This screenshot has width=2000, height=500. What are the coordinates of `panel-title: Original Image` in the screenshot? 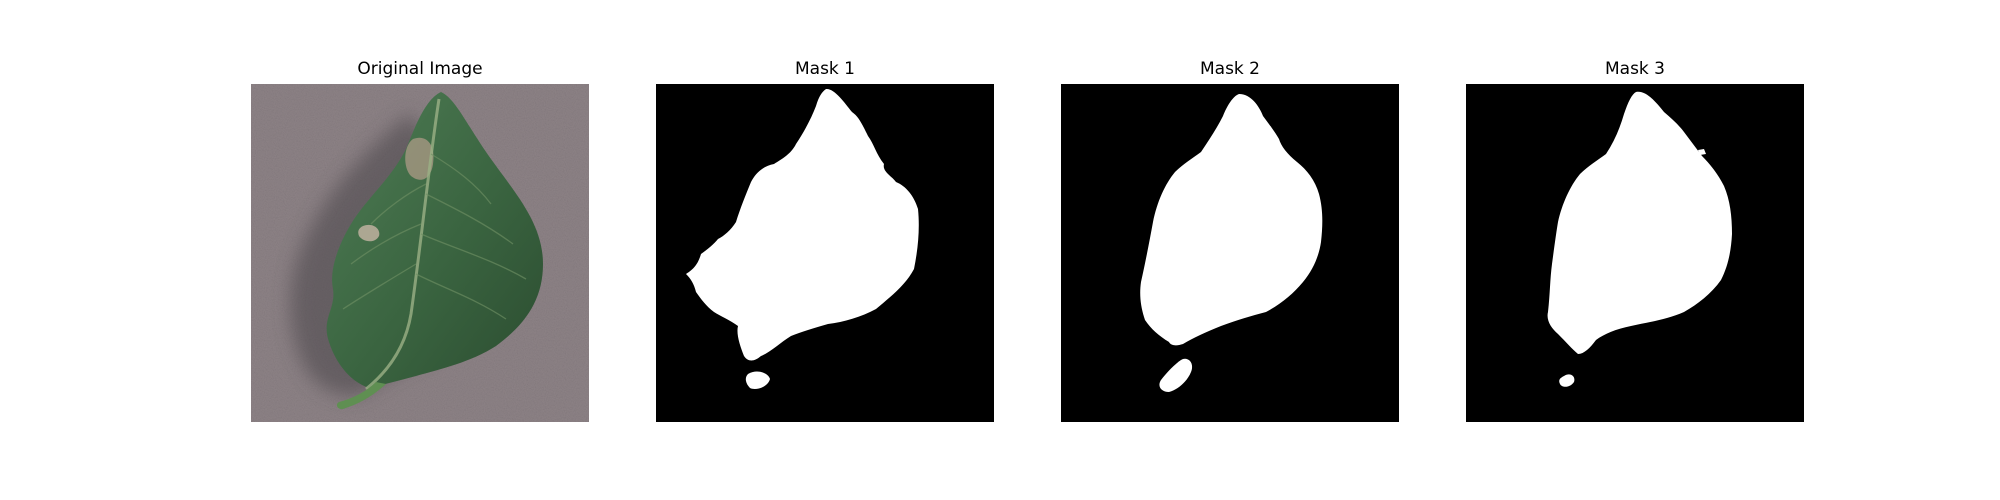 It's located at (420, 69).